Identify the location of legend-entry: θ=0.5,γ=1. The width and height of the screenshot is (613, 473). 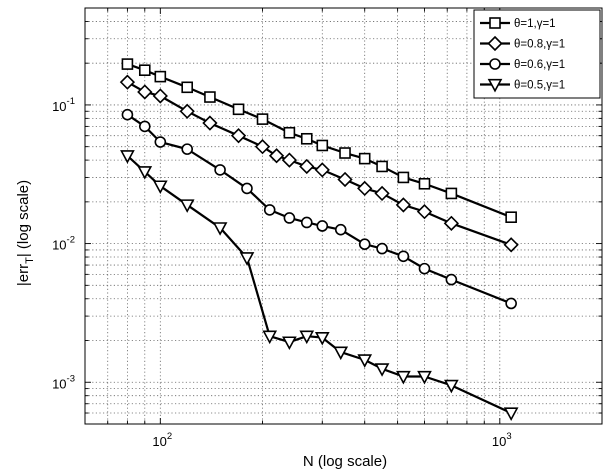
(522, 85).